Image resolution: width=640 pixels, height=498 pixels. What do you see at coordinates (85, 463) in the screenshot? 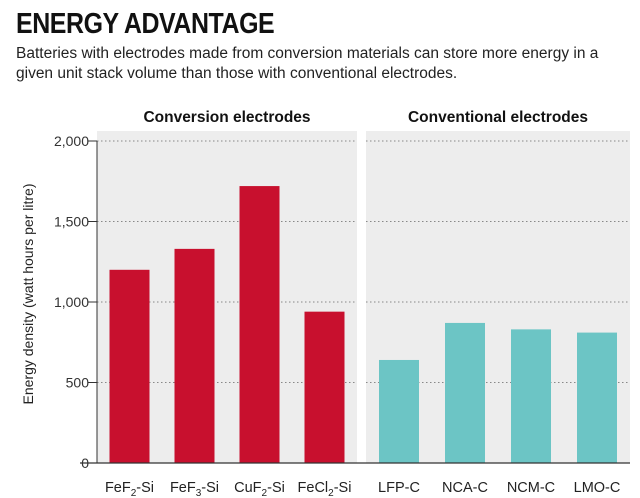
I see `y-tick-label: 0` at bounding box center [85, 463].